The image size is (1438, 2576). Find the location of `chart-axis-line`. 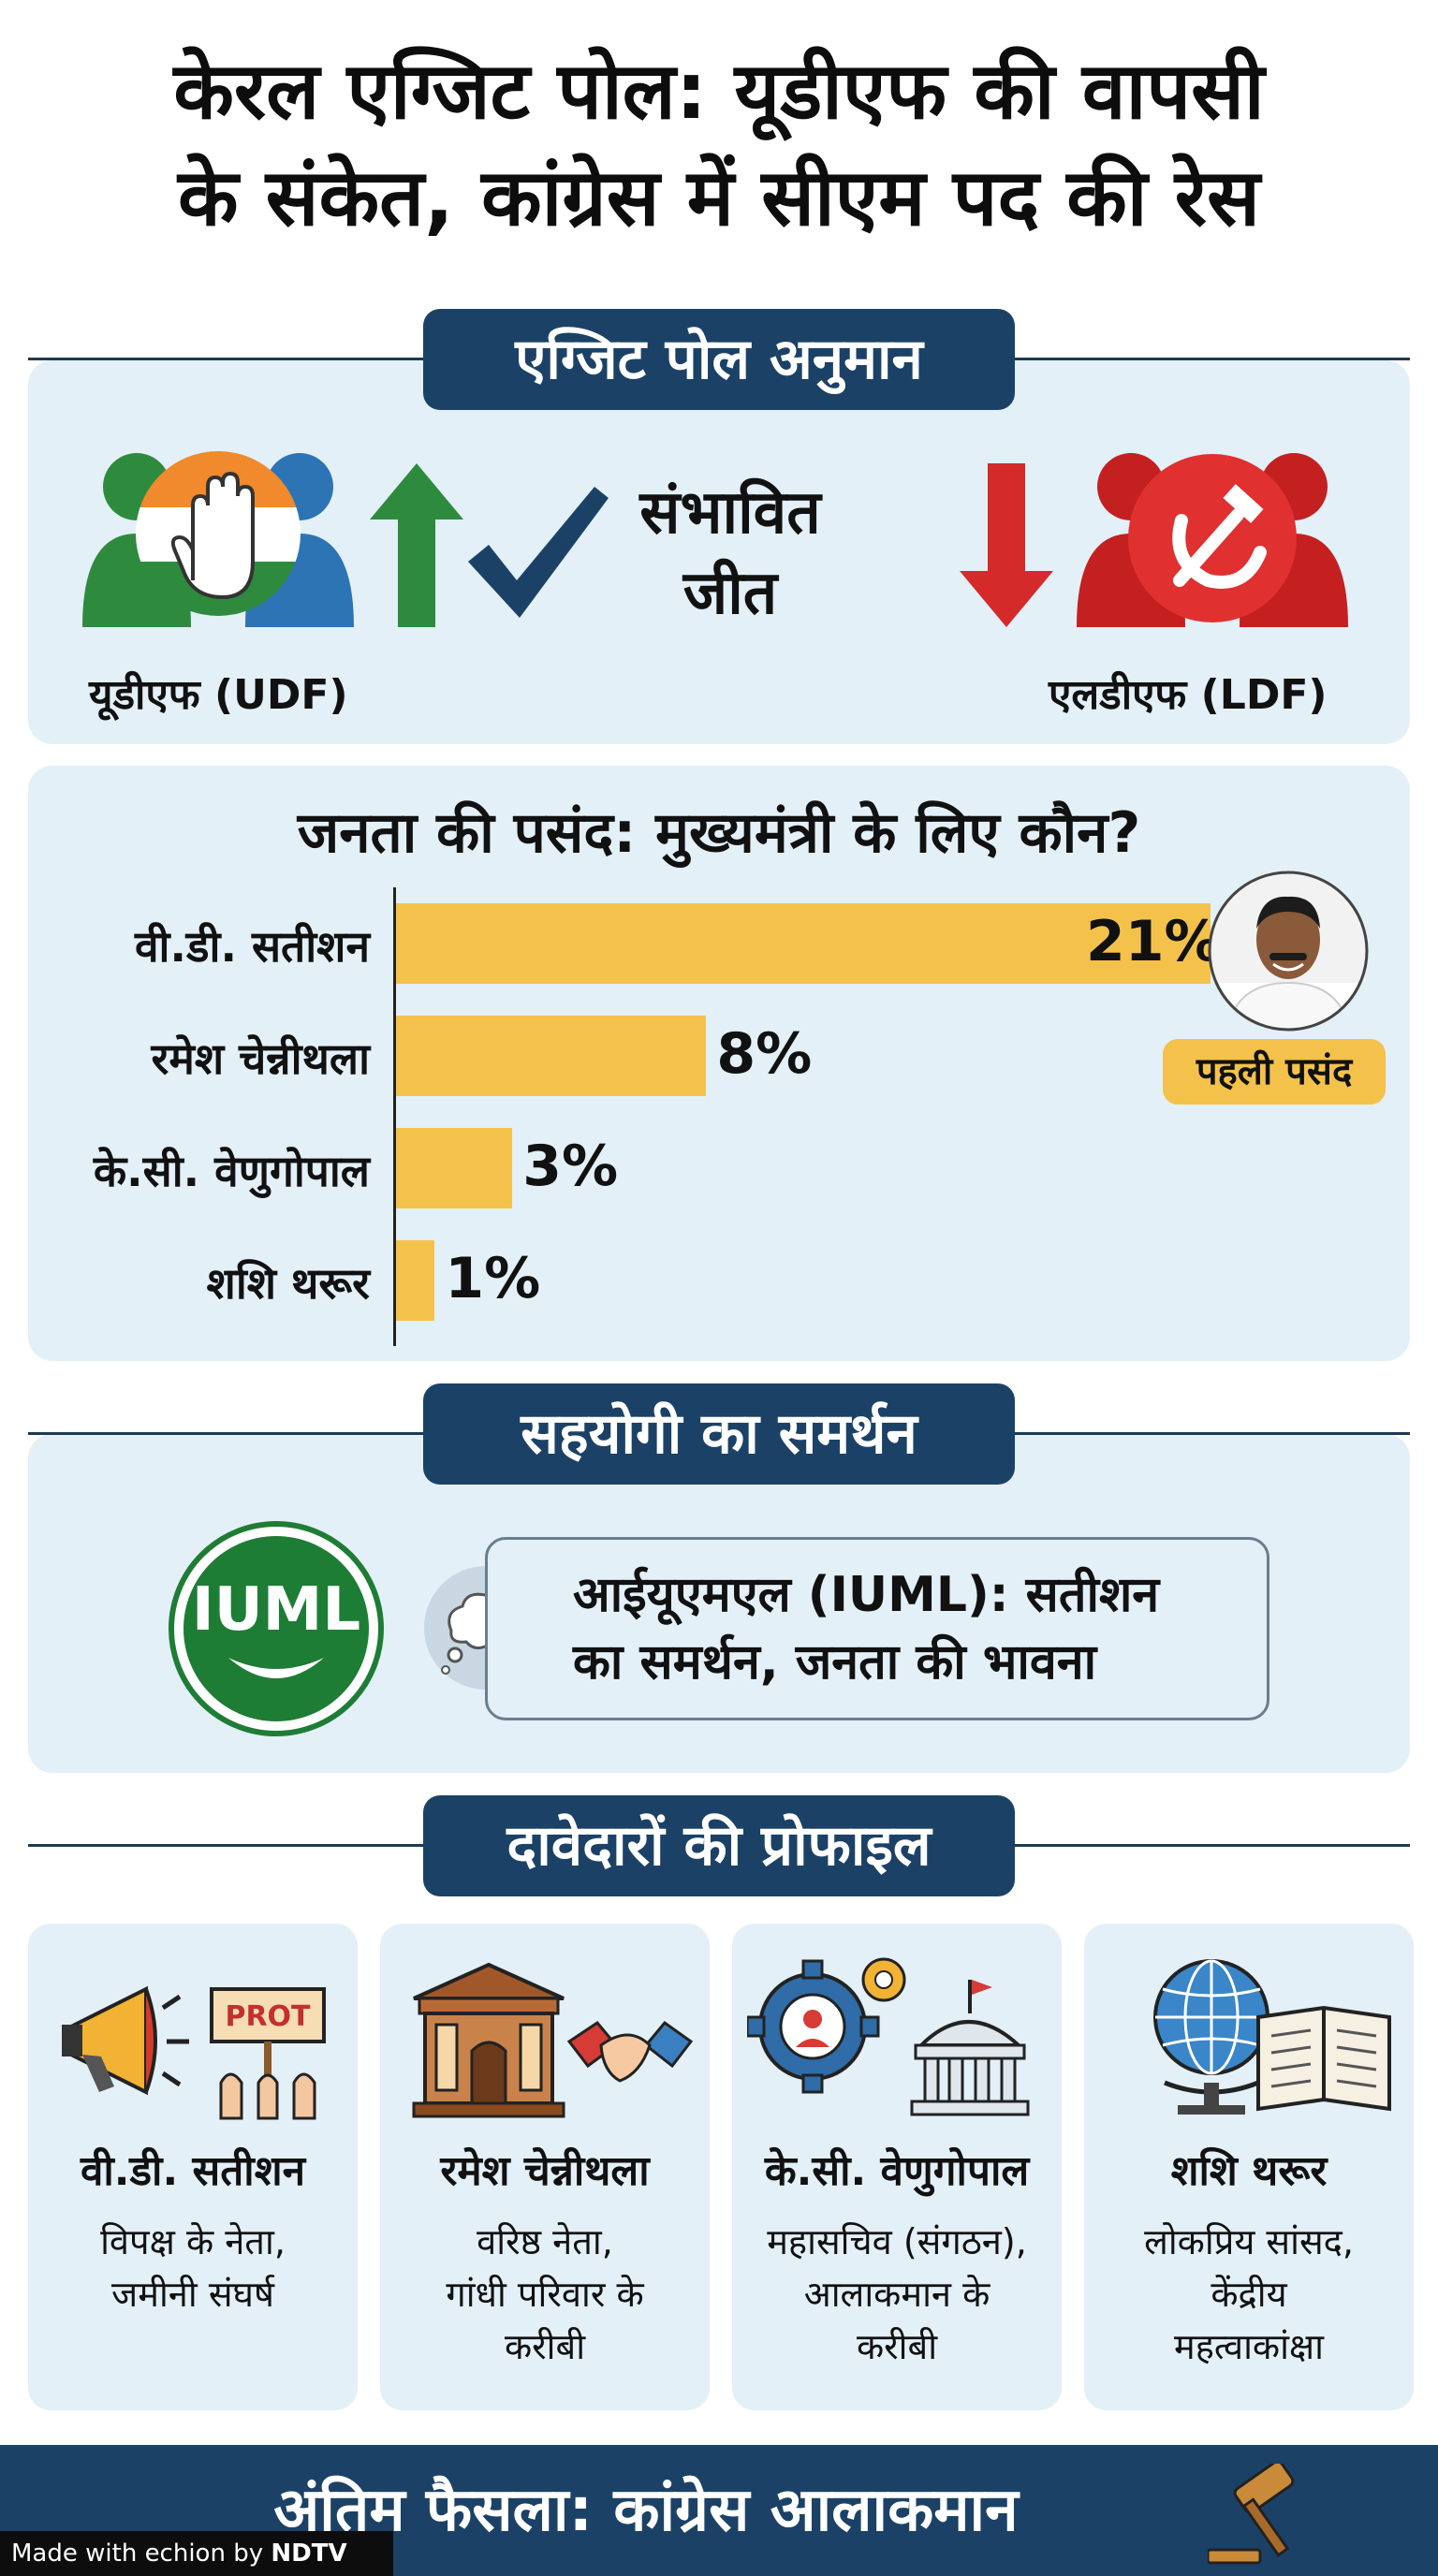

chart-axis-line is located at coordinates (394, 1116).